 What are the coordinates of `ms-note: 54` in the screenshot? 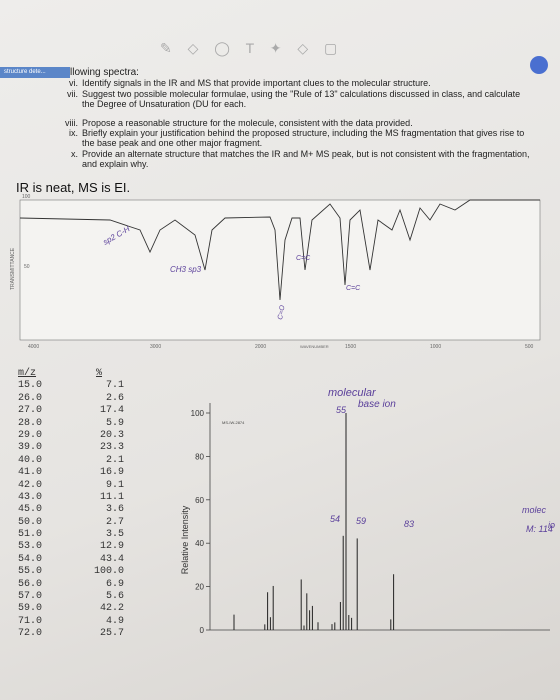 It's located at (335, 519).